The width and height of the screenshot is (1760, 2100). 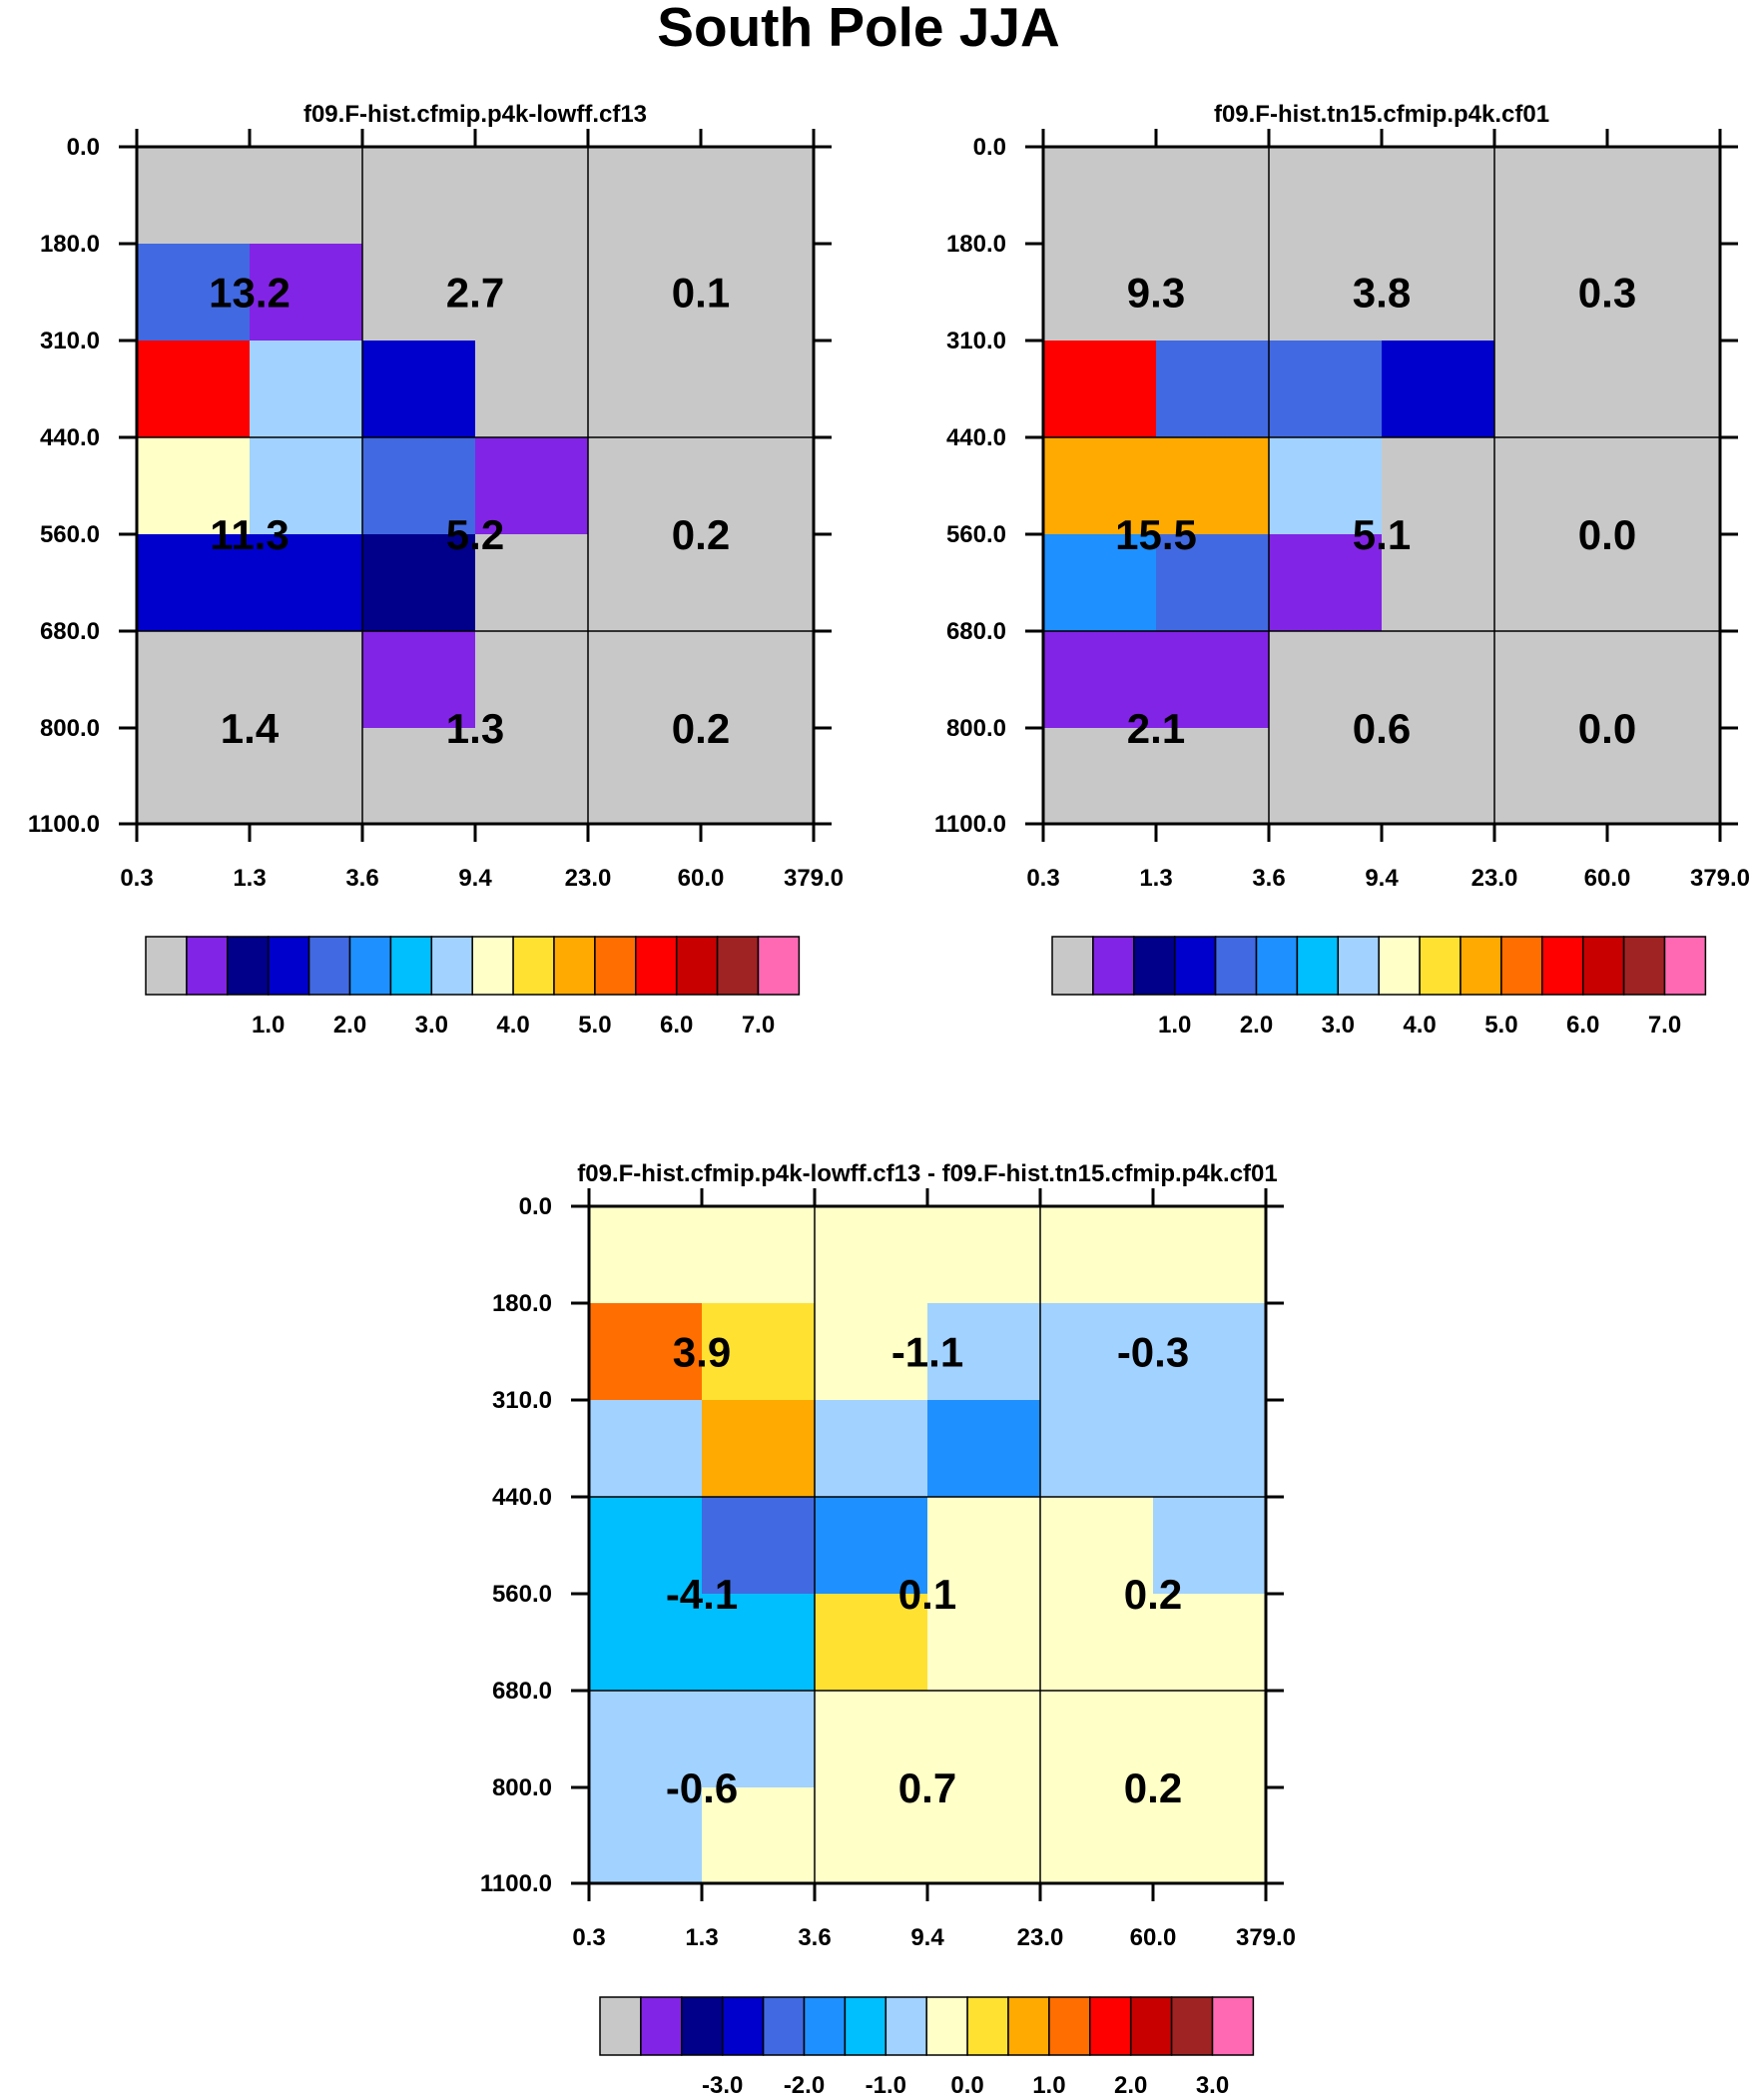 What do you see at coordinates (249, 534) in the screenshot?
I see `summary-value: 11.3` at bounding box center [249, 534].